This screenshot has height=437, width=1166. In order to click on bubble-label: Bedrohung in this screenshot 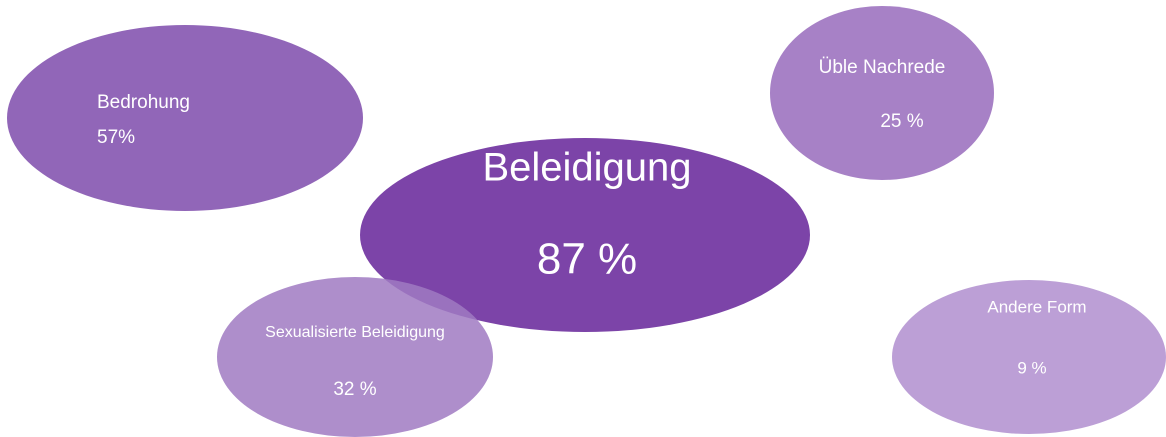, I will do `click(143, 102)`.